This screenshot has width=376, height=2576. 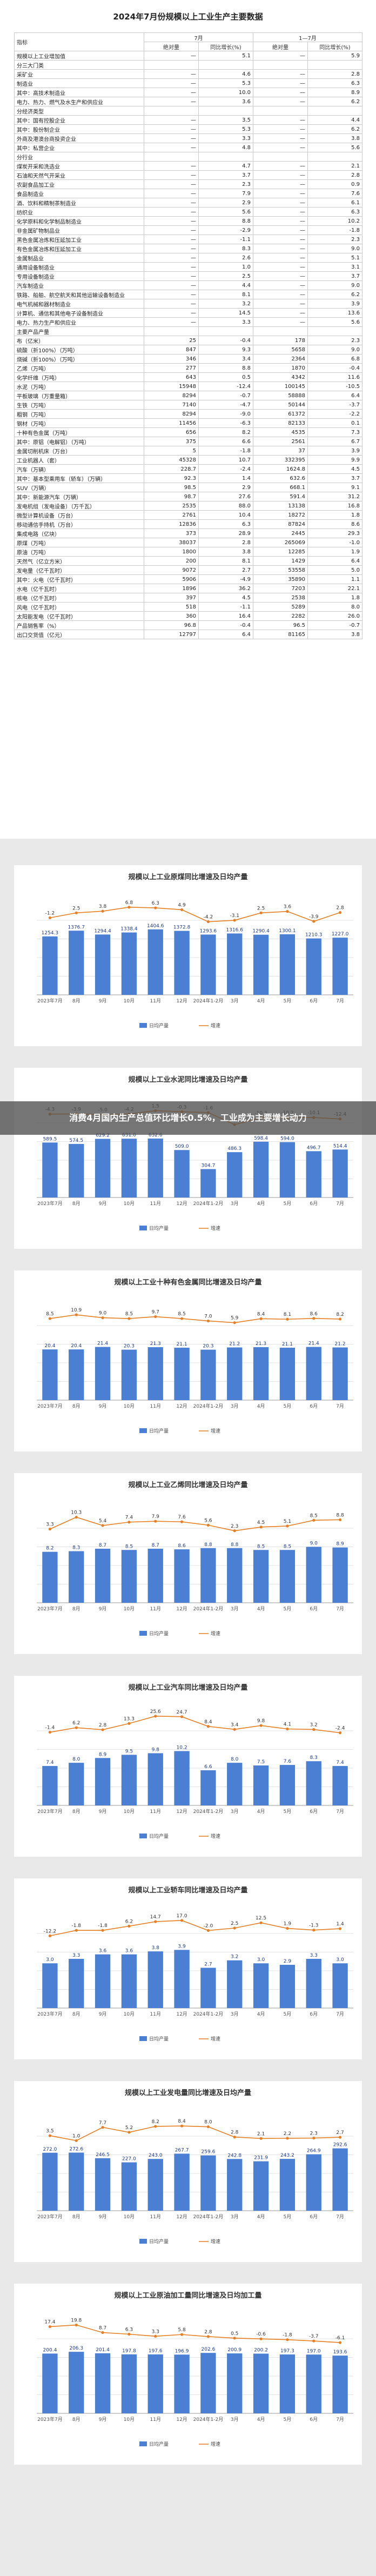 I want to click on table-row: 计算机、通信和其他电子设备制造业 —14.5—13.6, so click(x=188, y=313).